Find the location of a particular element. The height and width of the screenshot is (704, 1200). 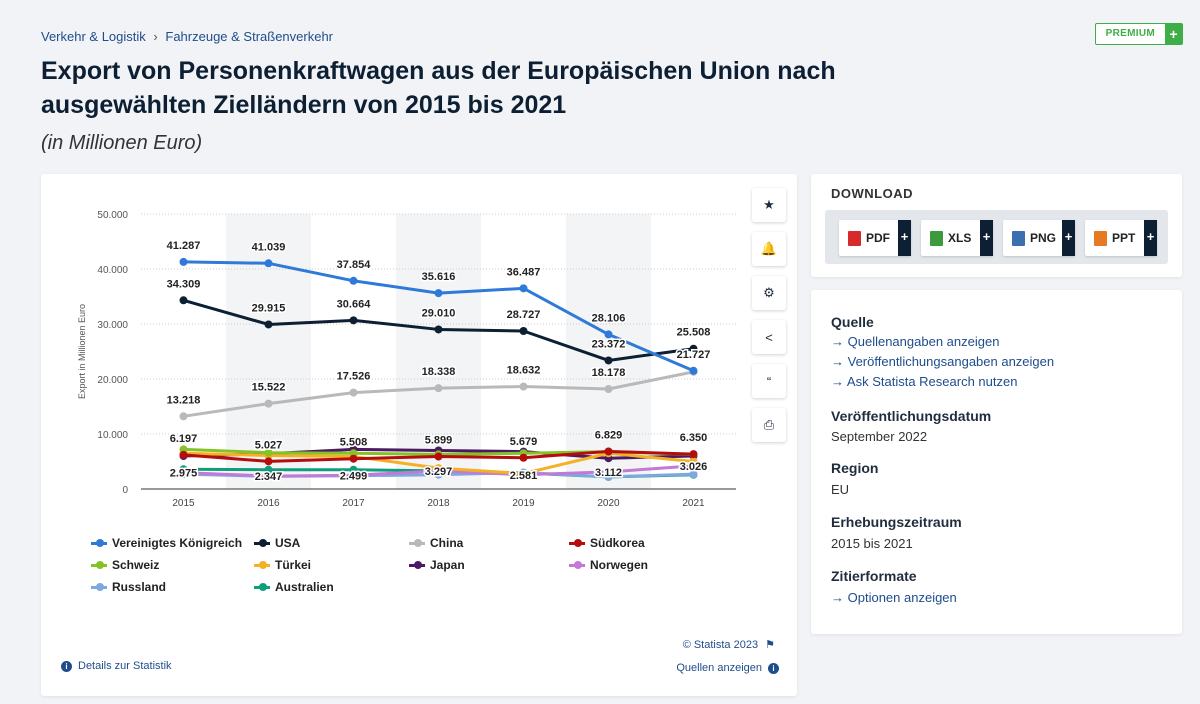

cite-heading: Zitierformate is located at coordinates (874, 576).